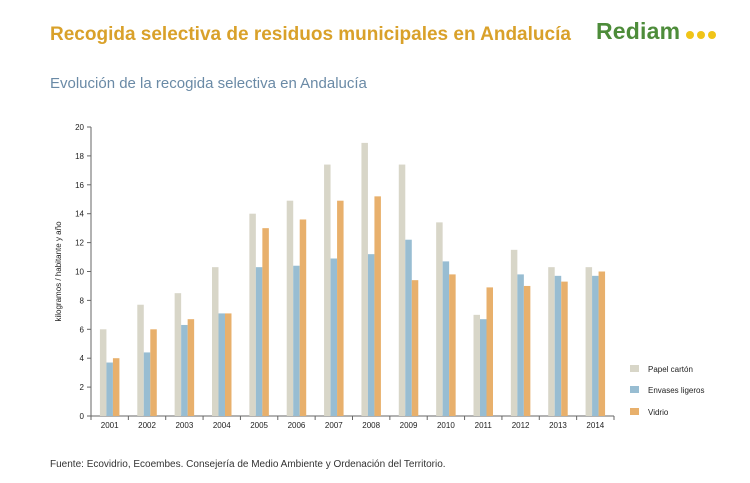 Image resolution: width=750 pixels, height=483 pixels. I want to click on x-tick-label: 2014, so click(595, 425).